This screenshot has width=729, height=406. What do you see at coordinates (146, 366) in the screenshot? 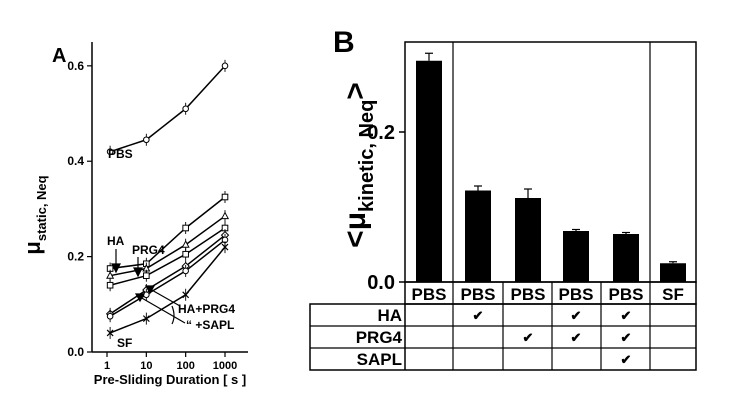
I see `panel-a-x-tick-label: 10` at bounding box center [146, 366].